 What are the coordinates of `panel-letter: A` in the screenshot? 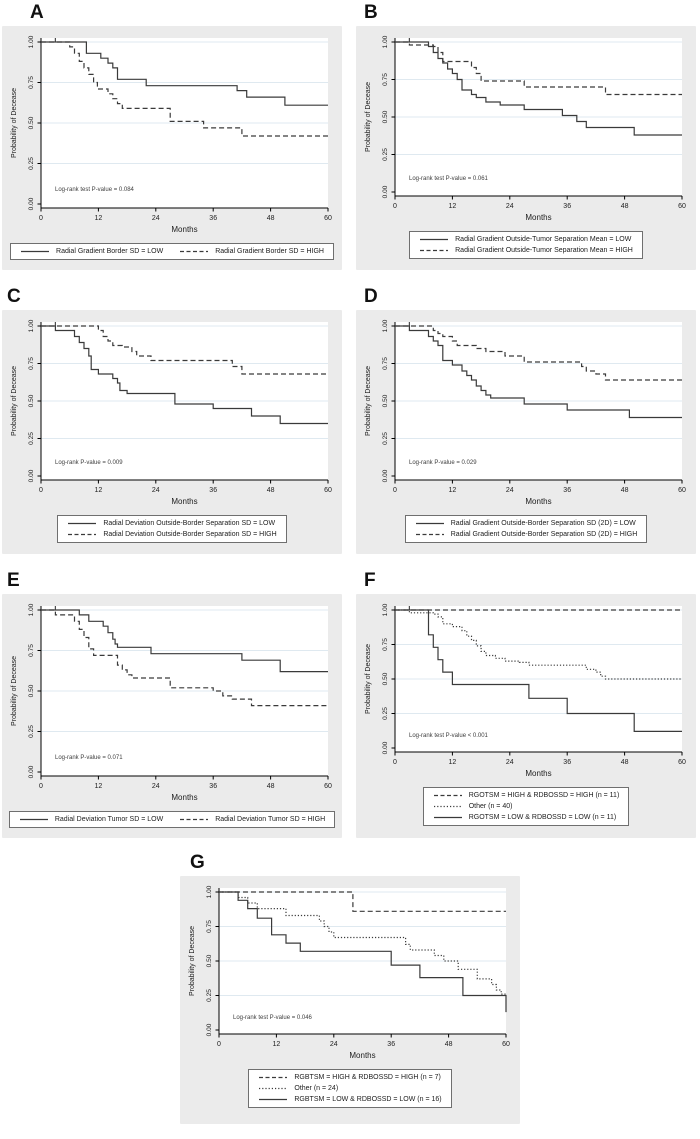 It's located at (37, 12).